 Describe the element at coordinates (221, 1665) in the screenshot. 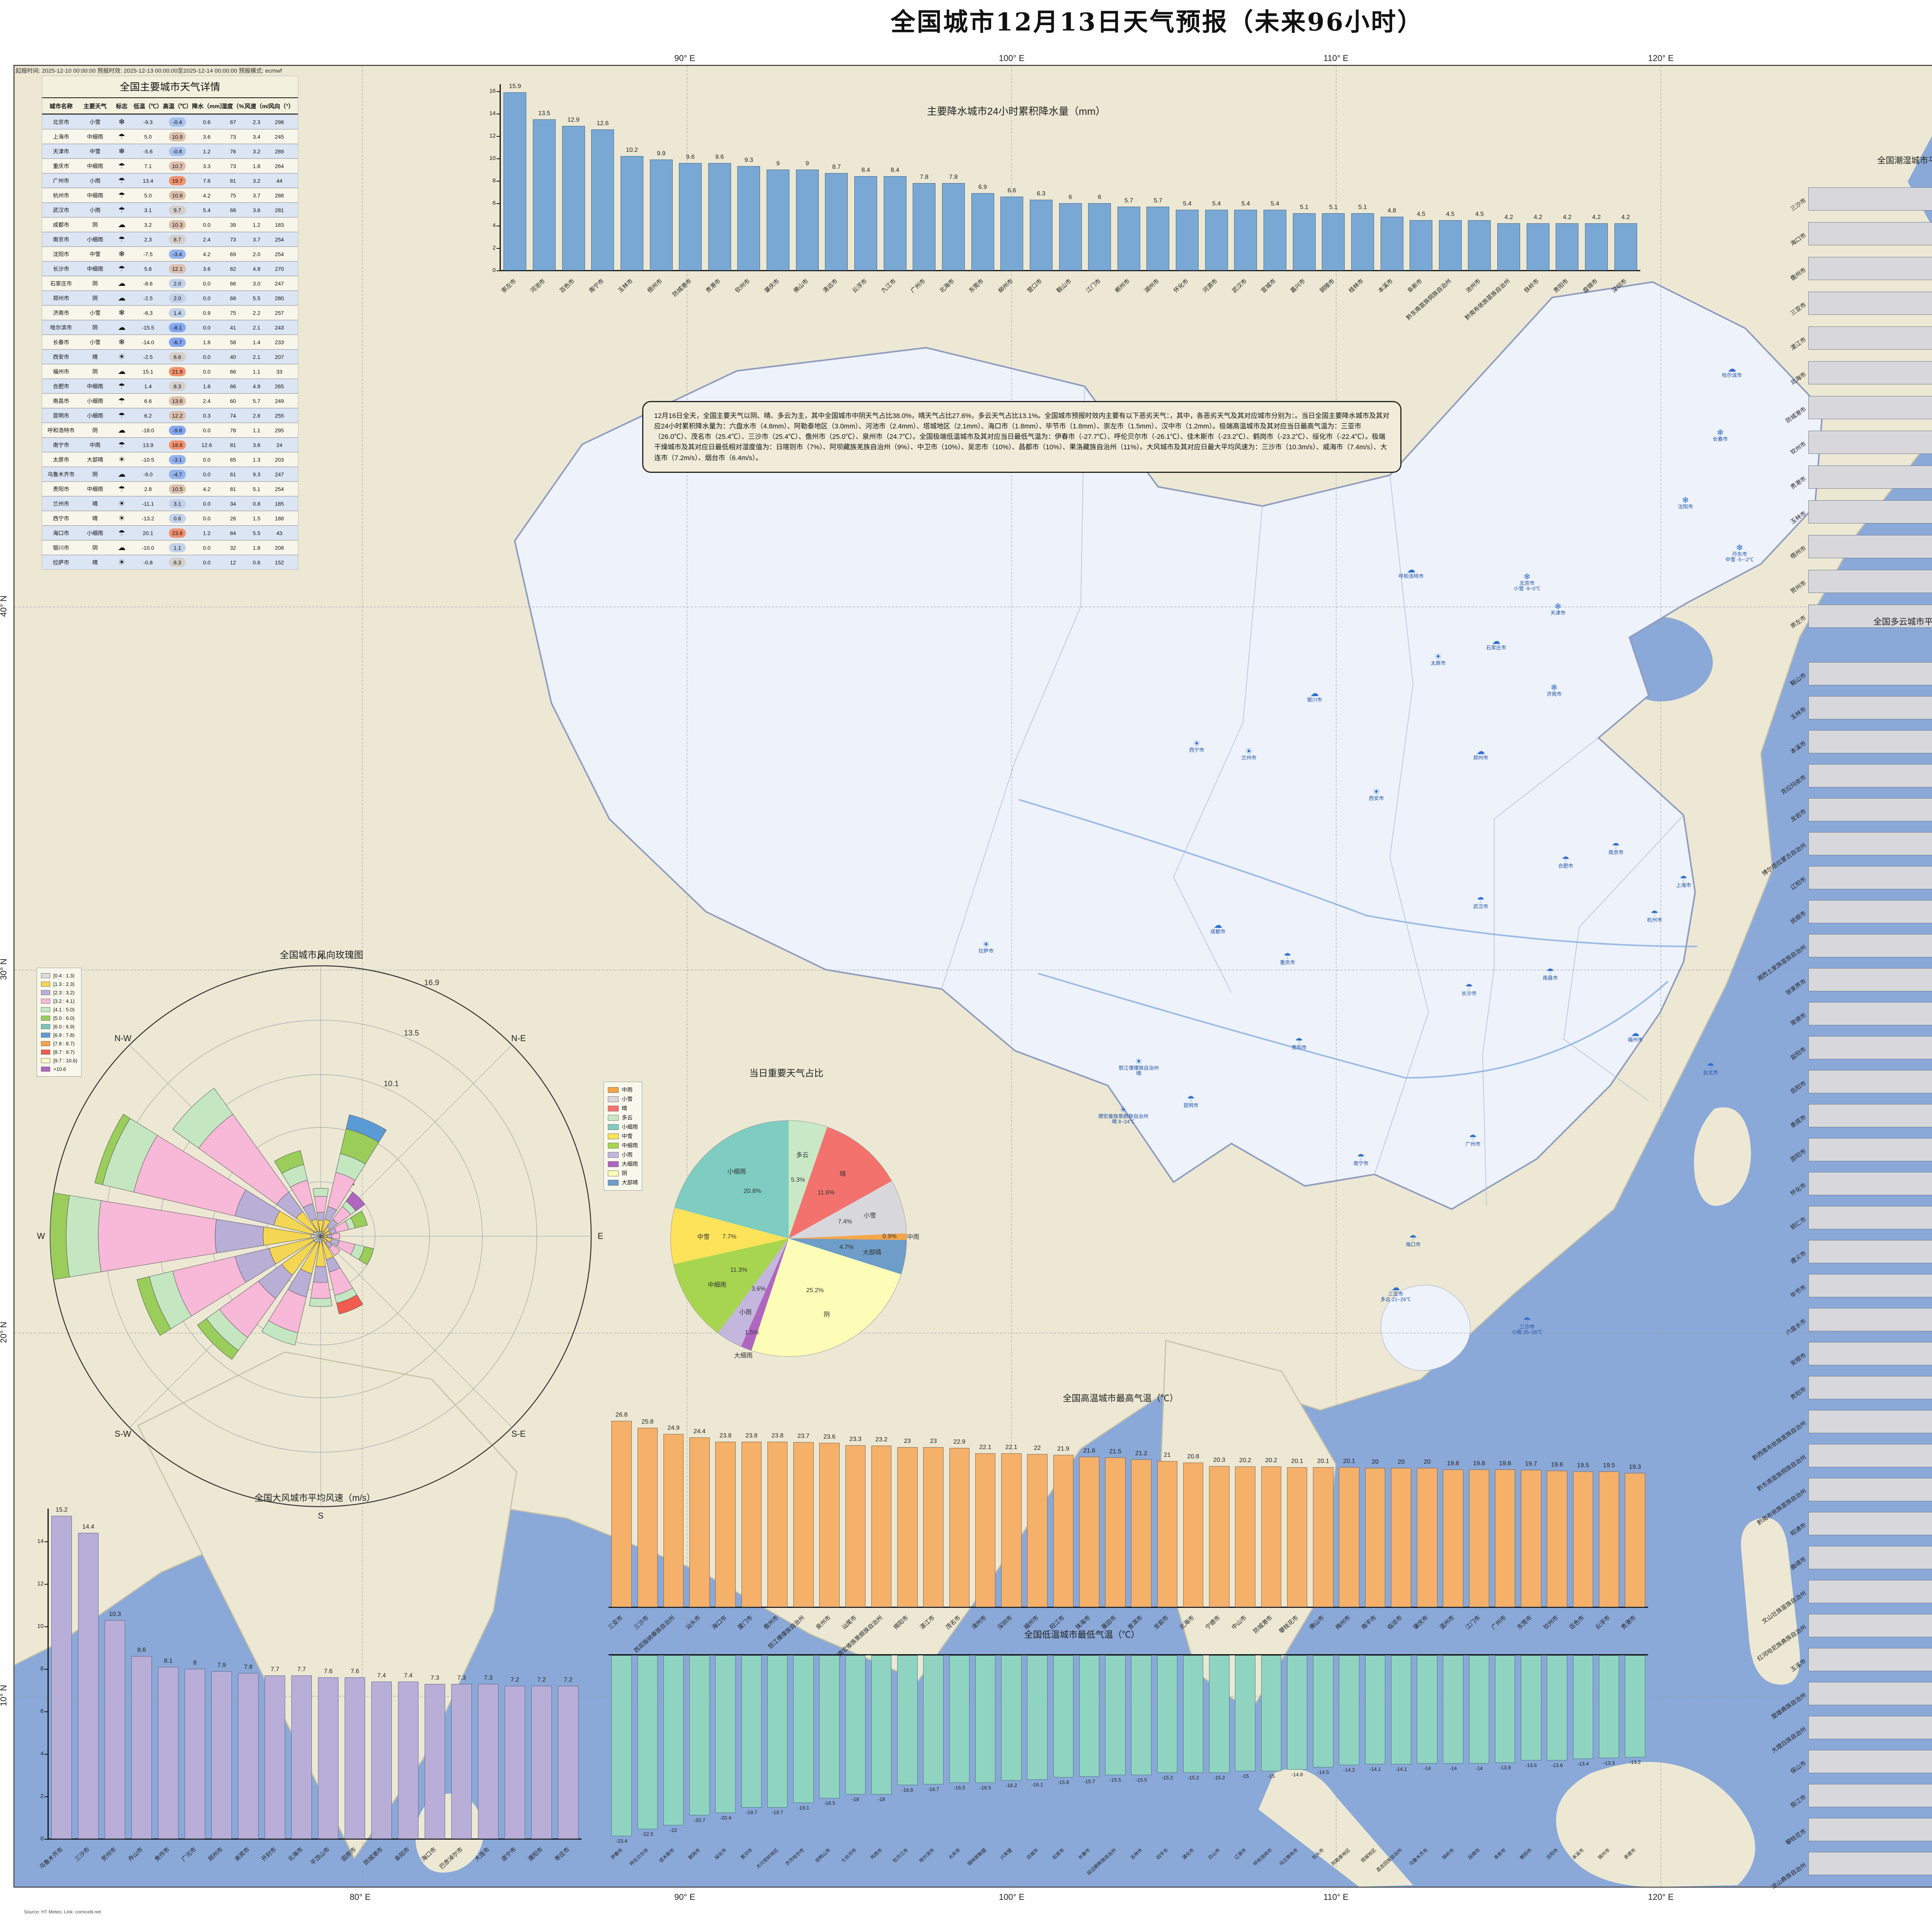

I see `bar-value: 7.9` at that location.